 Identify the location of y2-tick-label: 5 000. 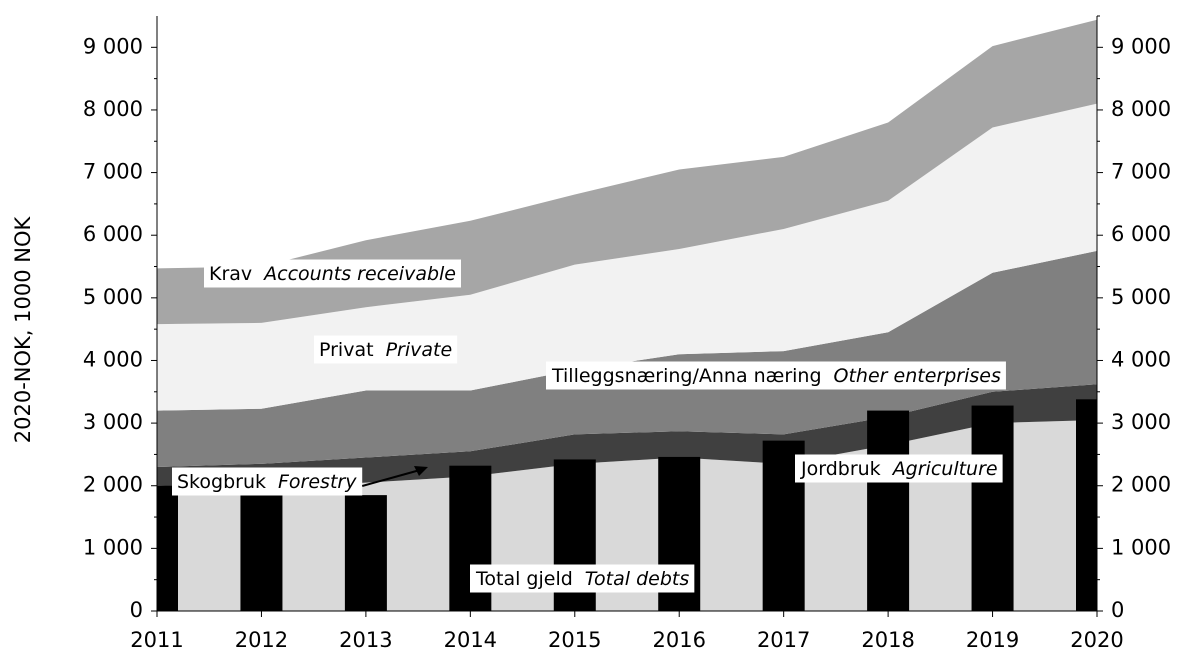
(1141, 297).